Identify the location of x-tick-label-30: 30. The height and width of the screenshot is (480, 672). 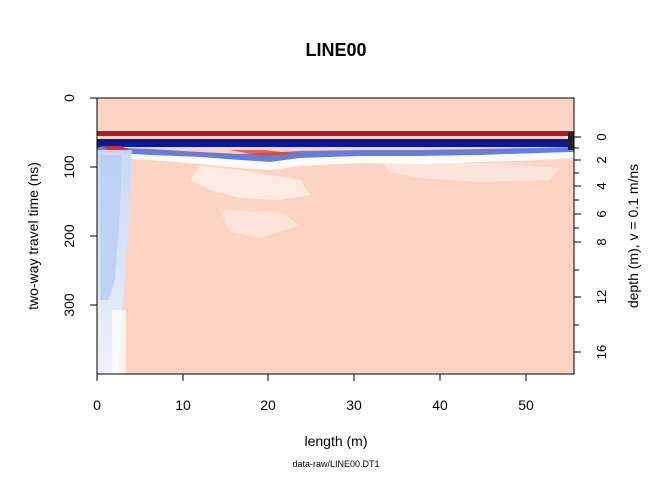
(354, 405).